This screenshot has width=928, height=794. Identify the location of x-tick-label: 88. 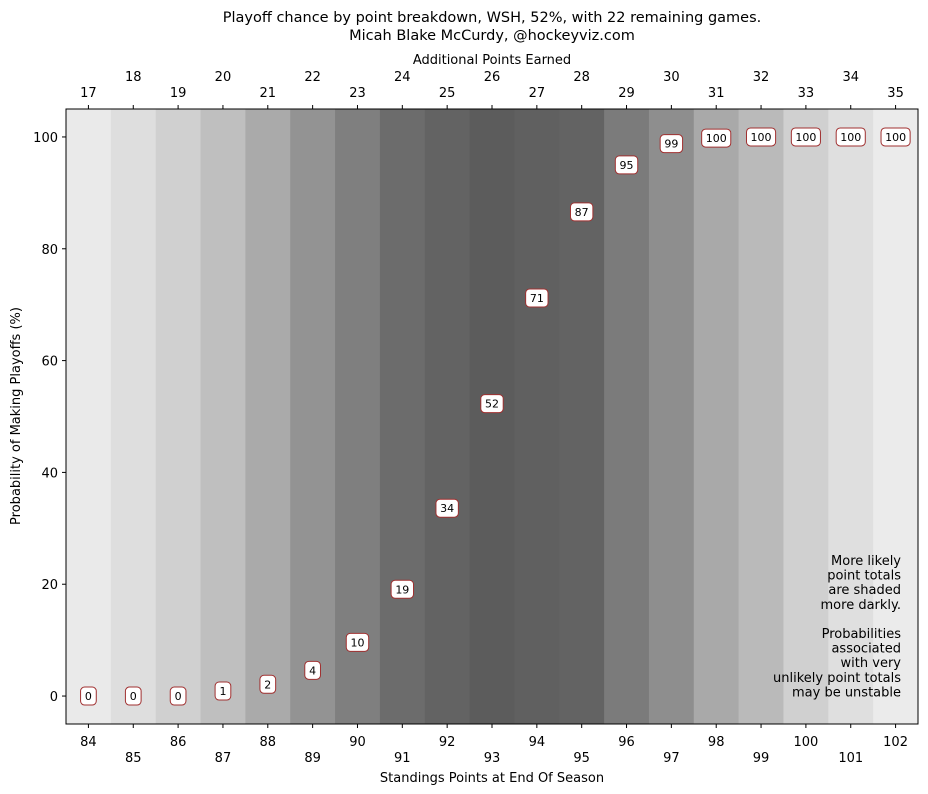
(268, 742).